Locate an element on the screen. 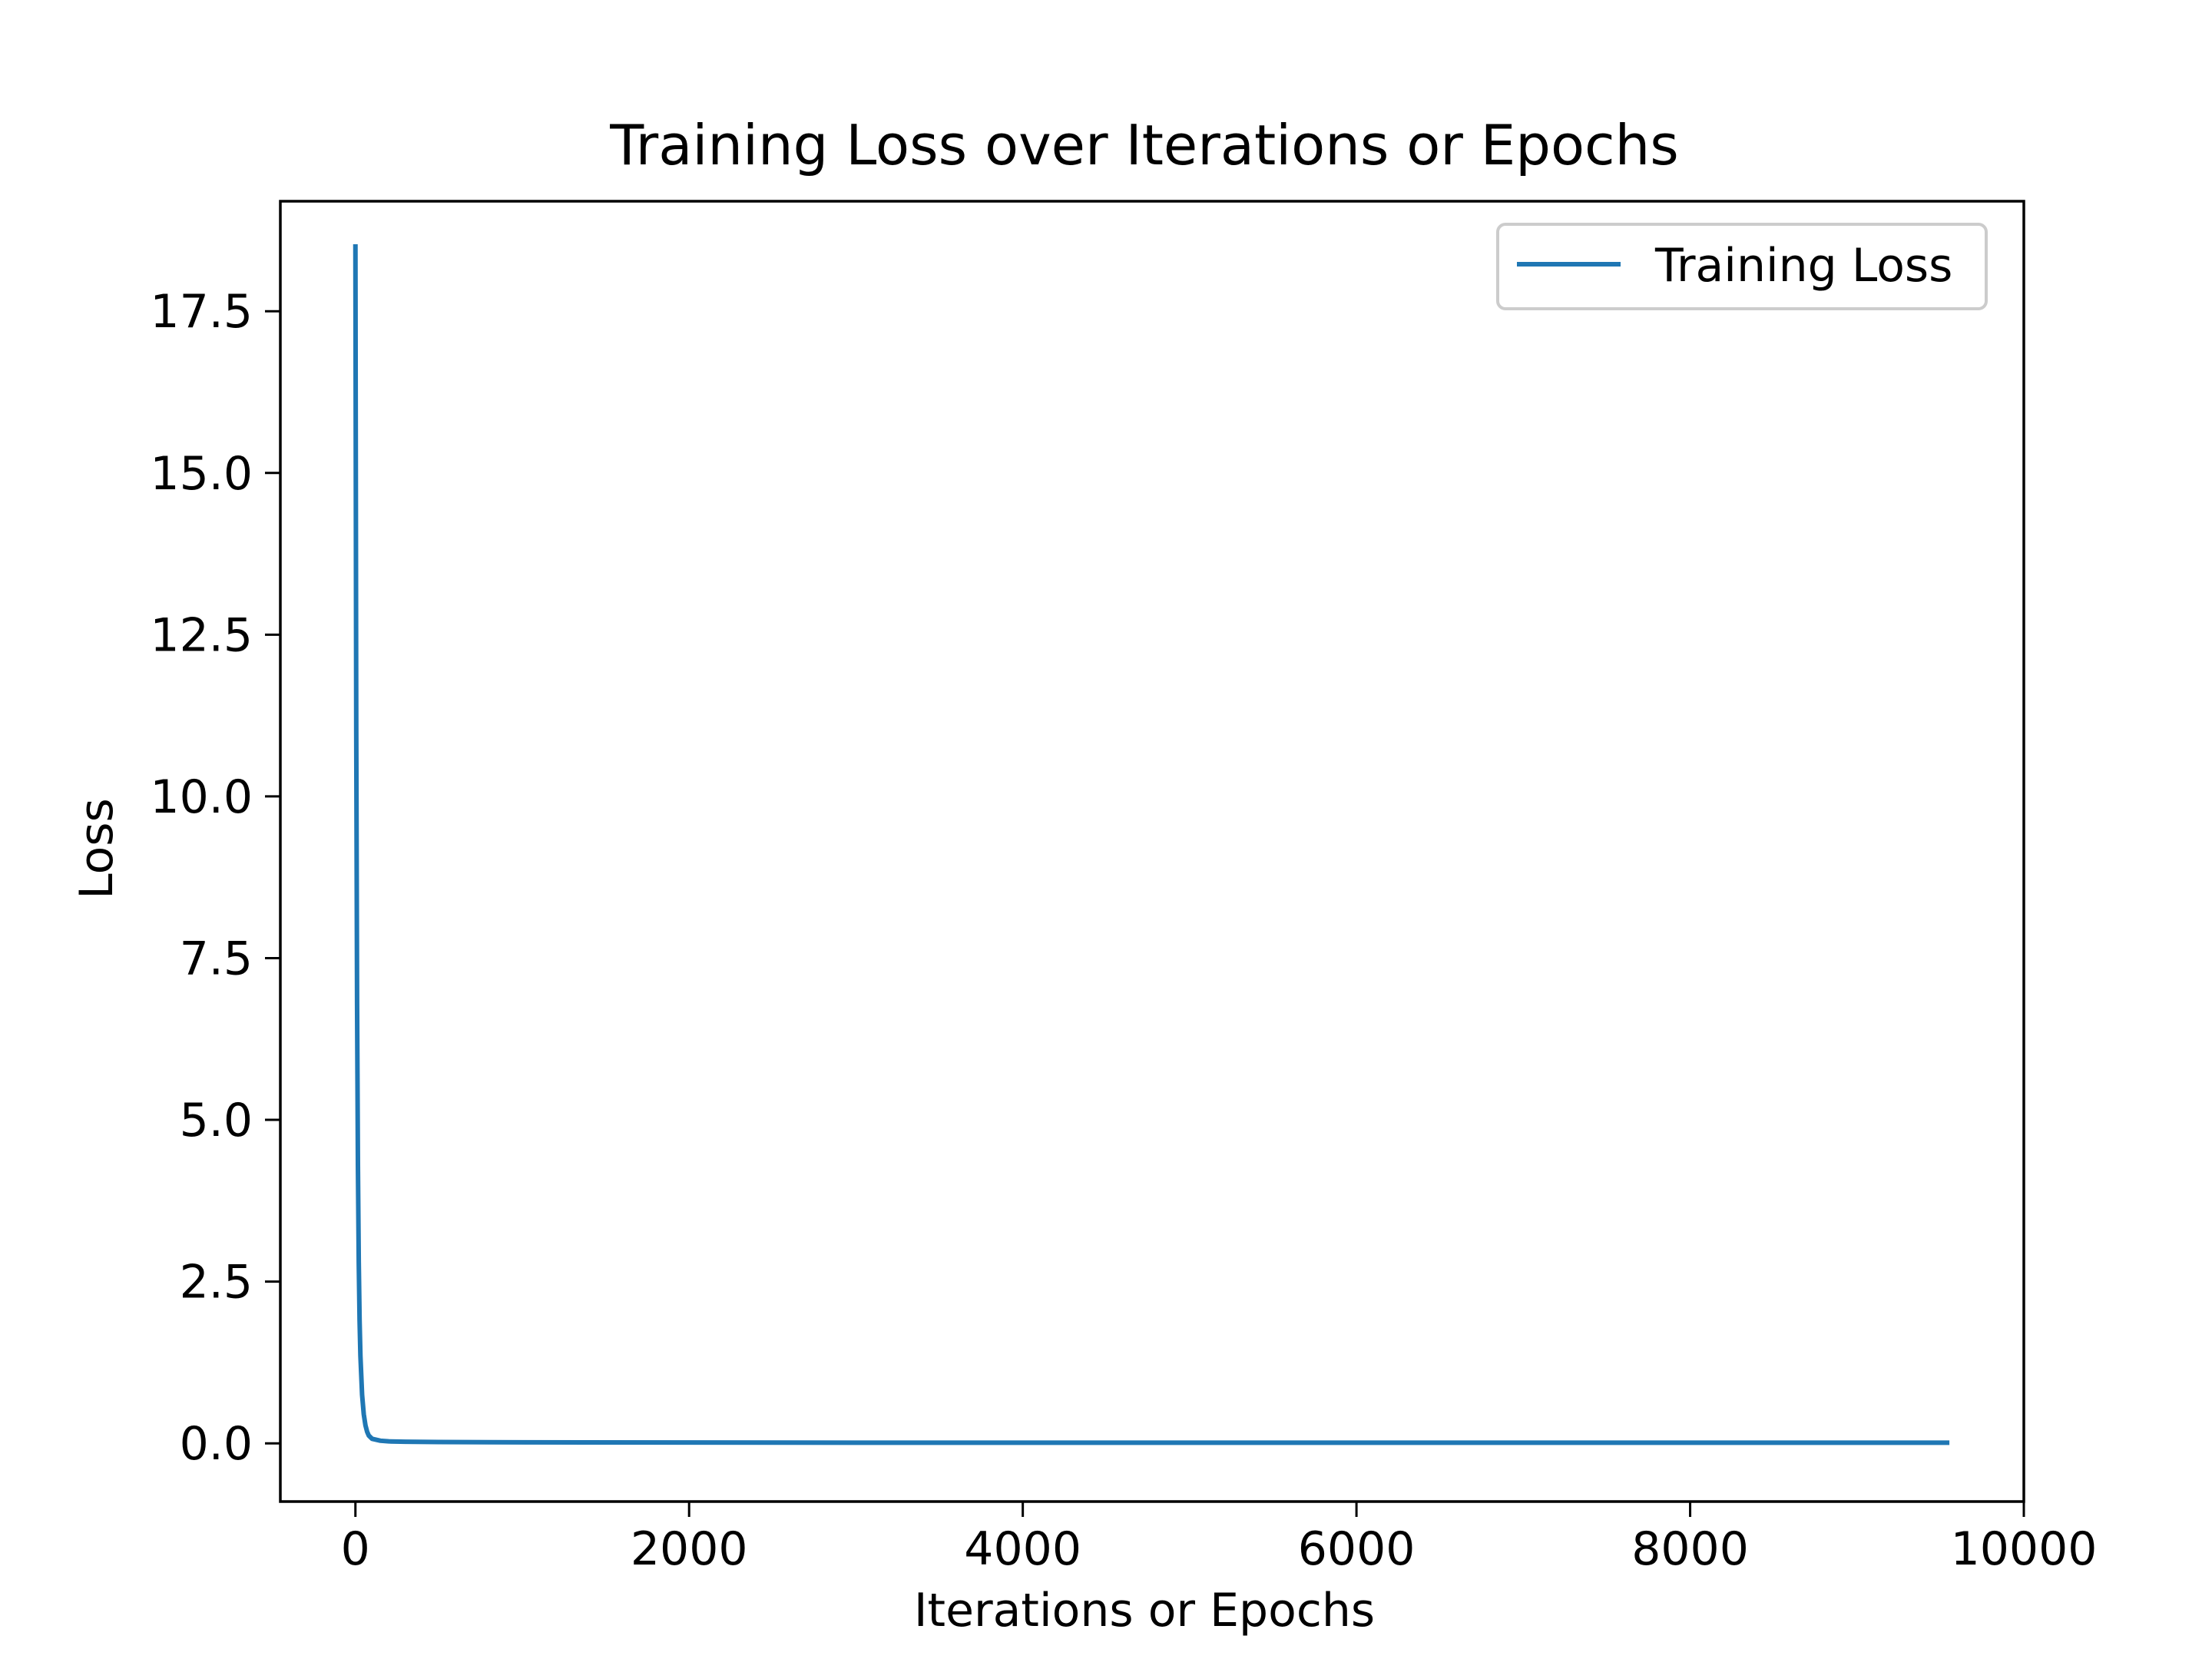 This screenshot has height=1659, width=2212. x-tick-label: 0 is located at coordinates (356, 1549).